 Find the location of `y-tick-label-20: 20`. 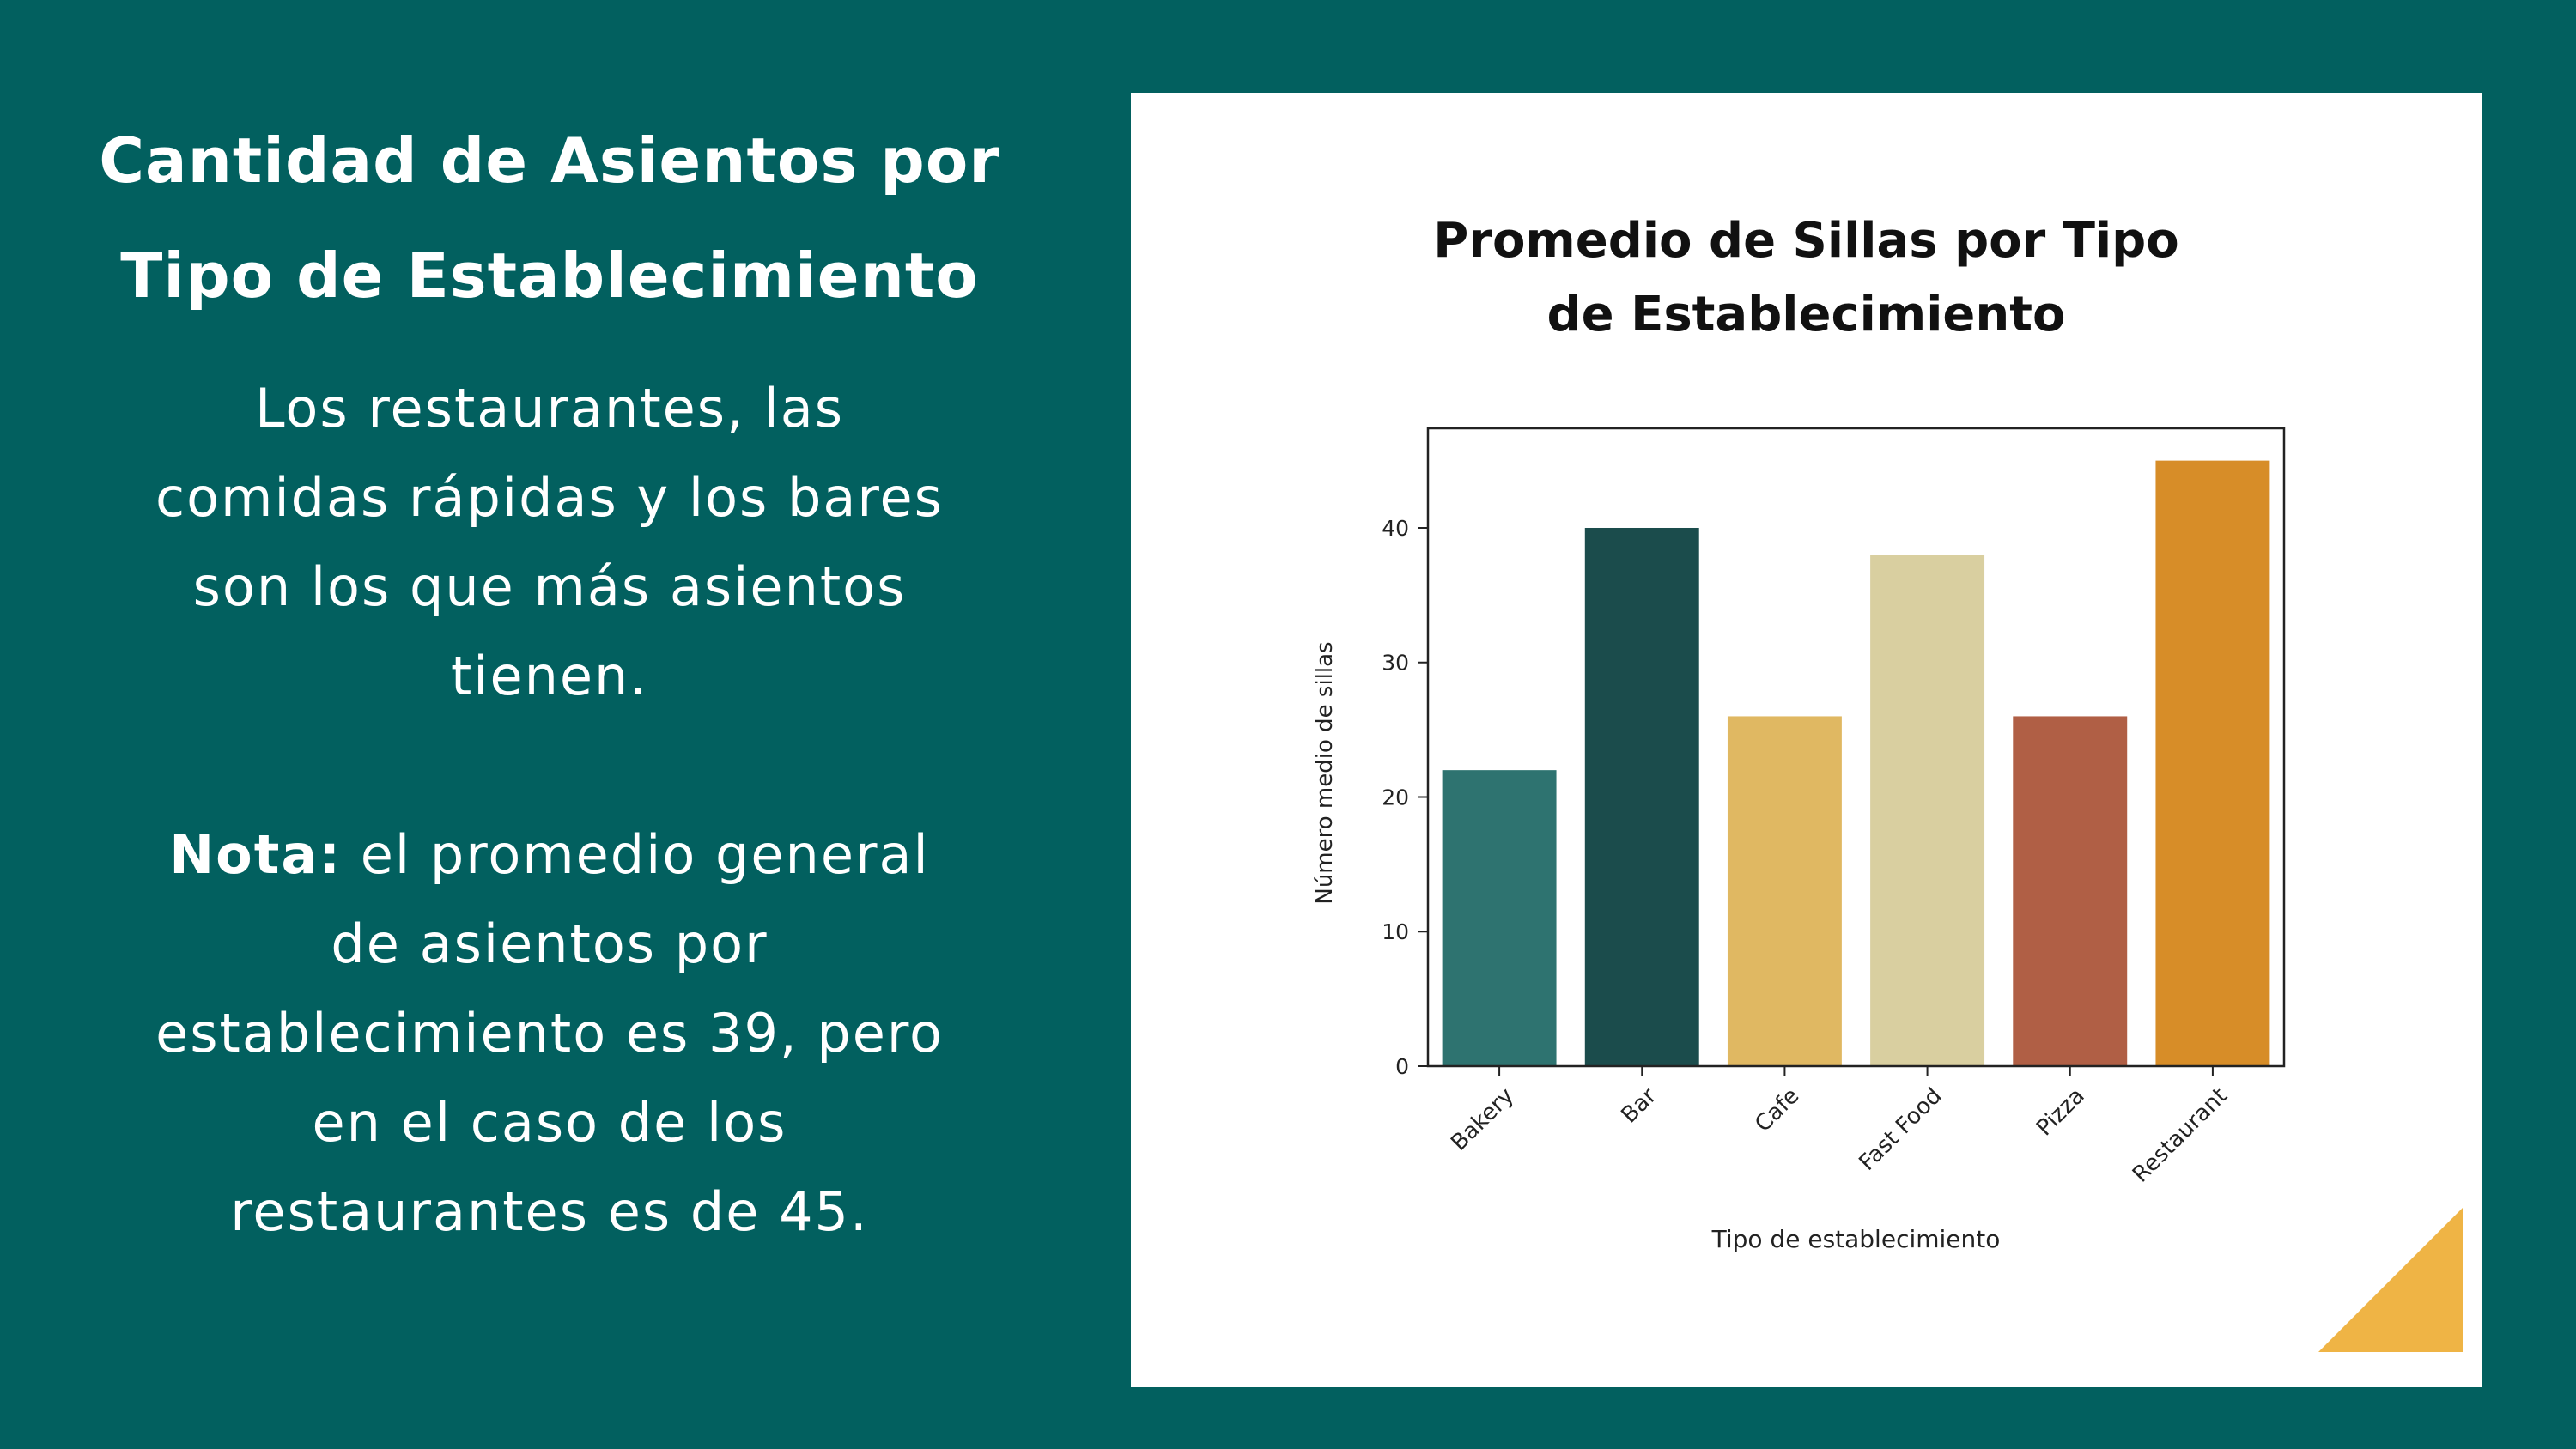

y-tick-label-20: 20 is located at coordinates (1396, 797).